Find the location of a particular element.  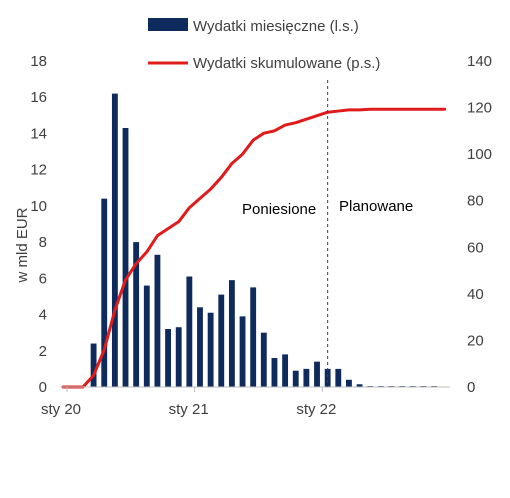

legend-swatch-bars is located at coordinates (168, 24).